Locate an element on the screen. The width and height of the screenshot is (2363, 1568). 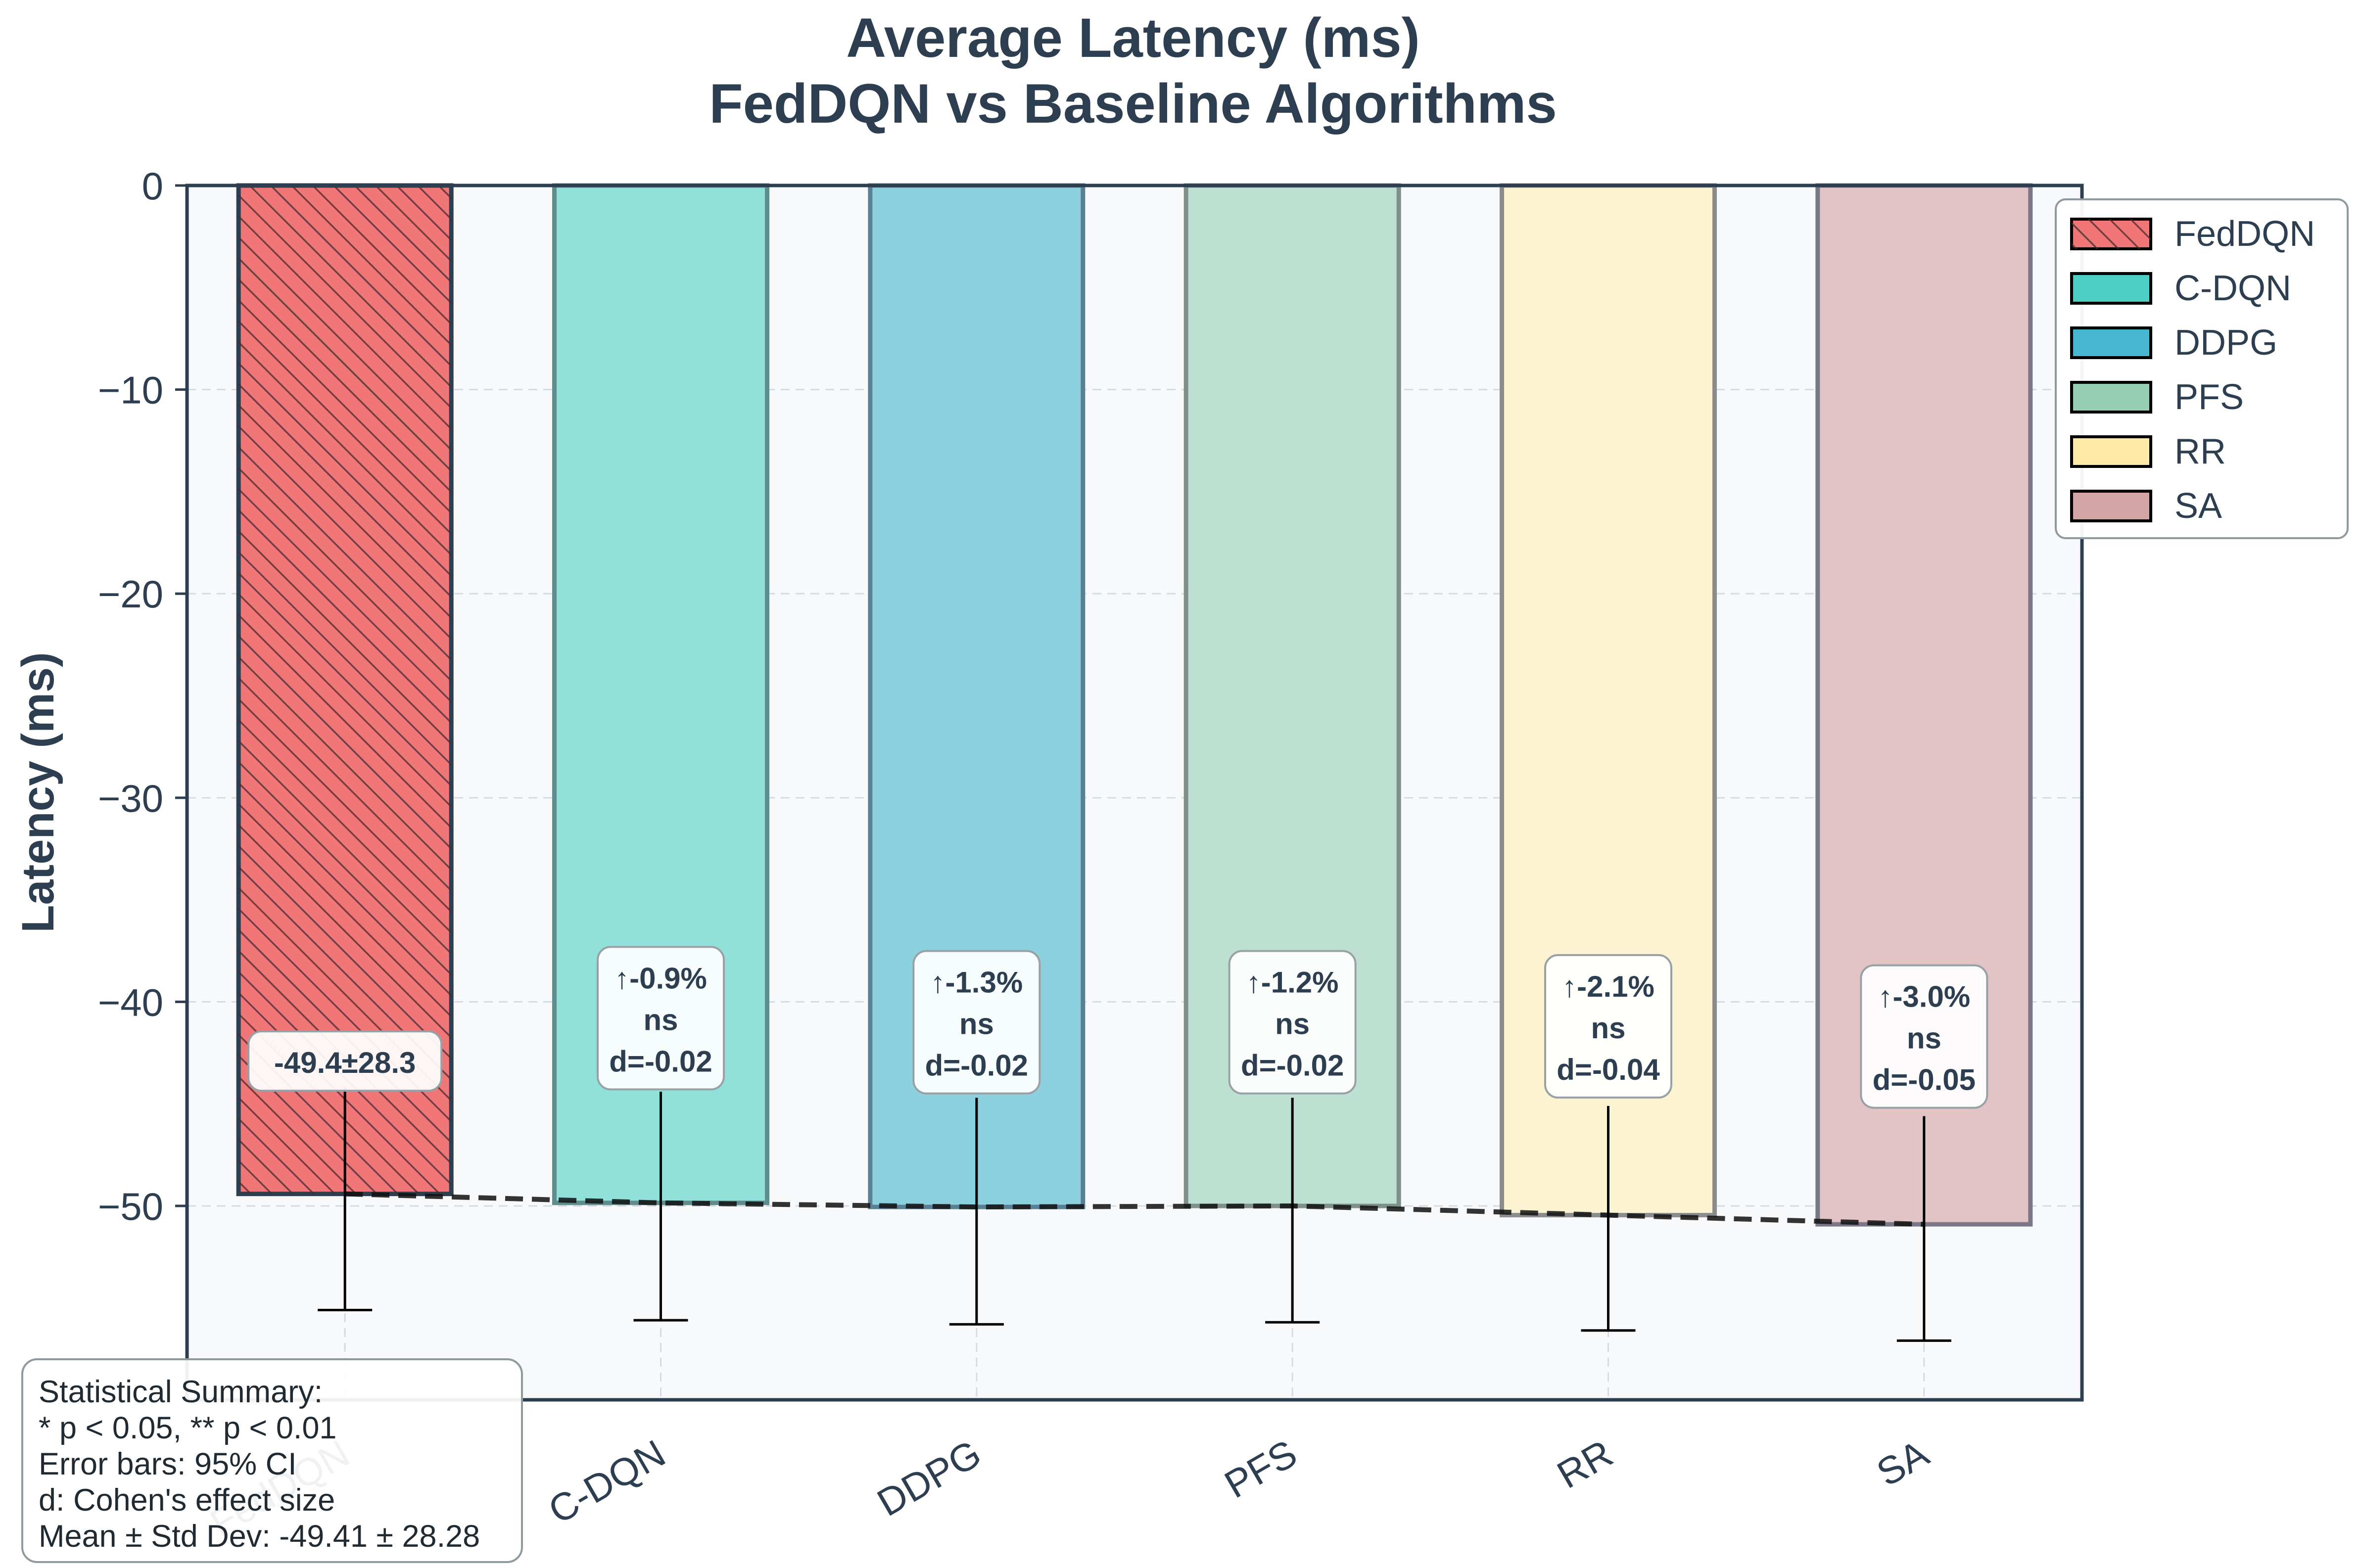
annotation-text: ↑-3.0% is located at coordinates (1924, 997).